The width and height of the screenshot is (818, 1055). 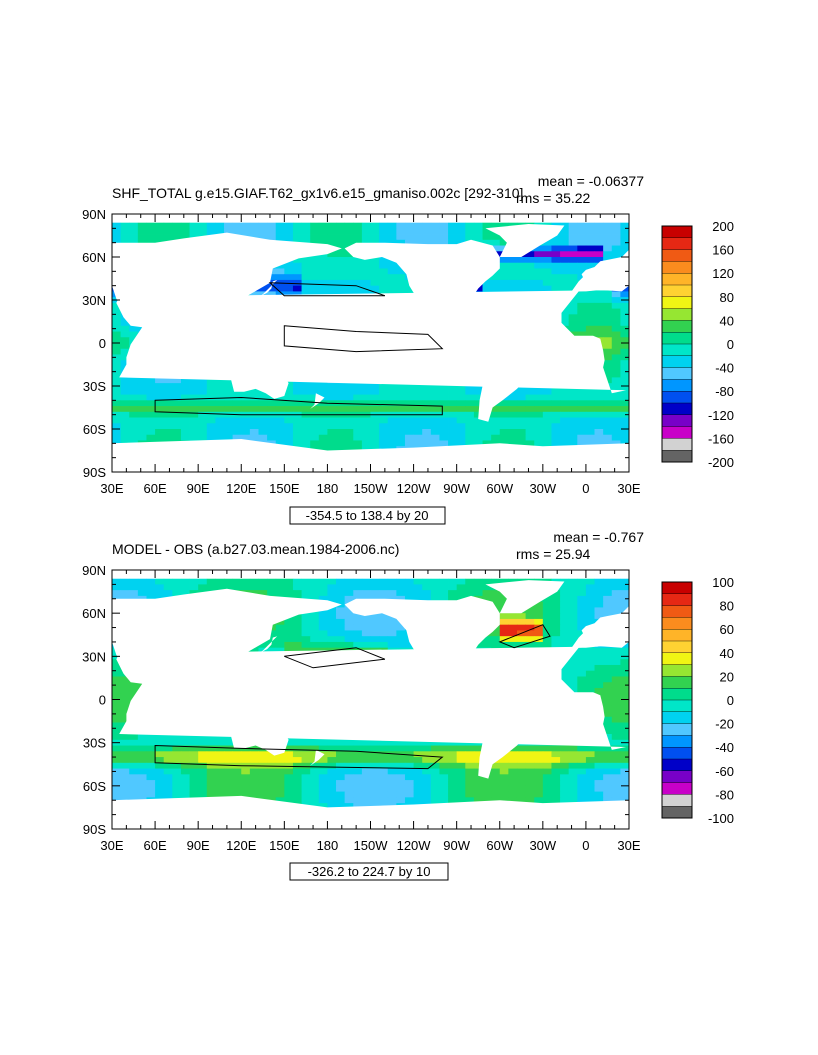 What do you see at coordinates (677, 344) in the screenshot?
I see `colorbar-frame` at bounding box center [677, 344].